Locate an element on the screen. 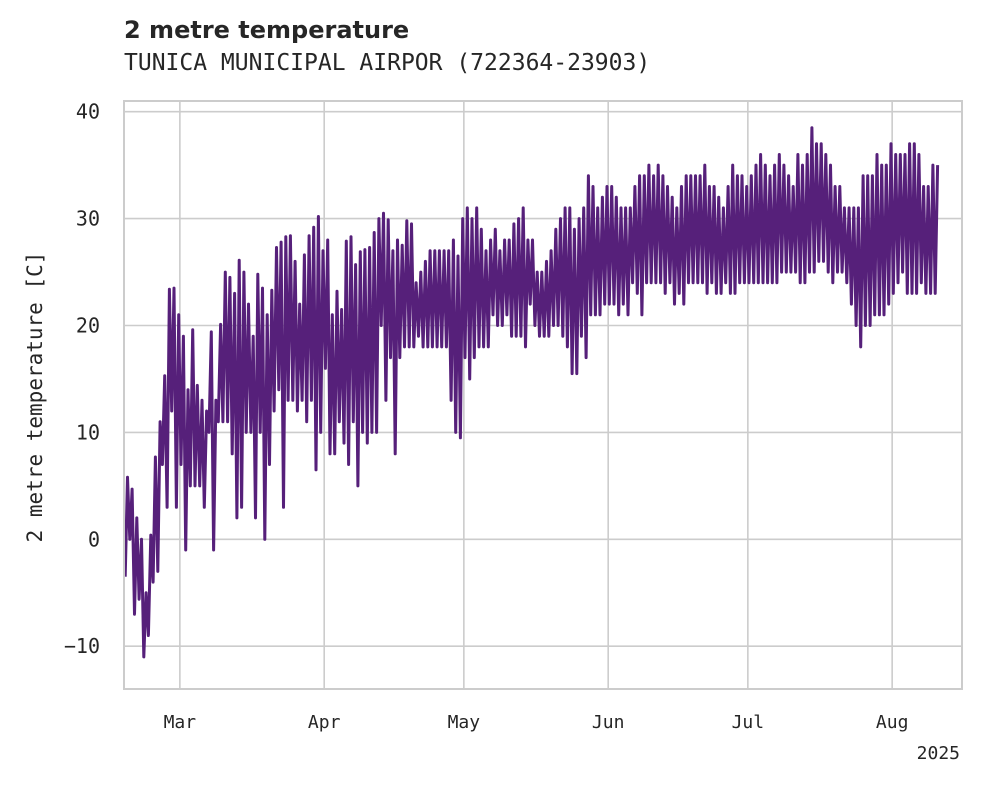 This screenshot has height=785, width=981. x-tick-label: Apr is located at coordinates (324, 722).